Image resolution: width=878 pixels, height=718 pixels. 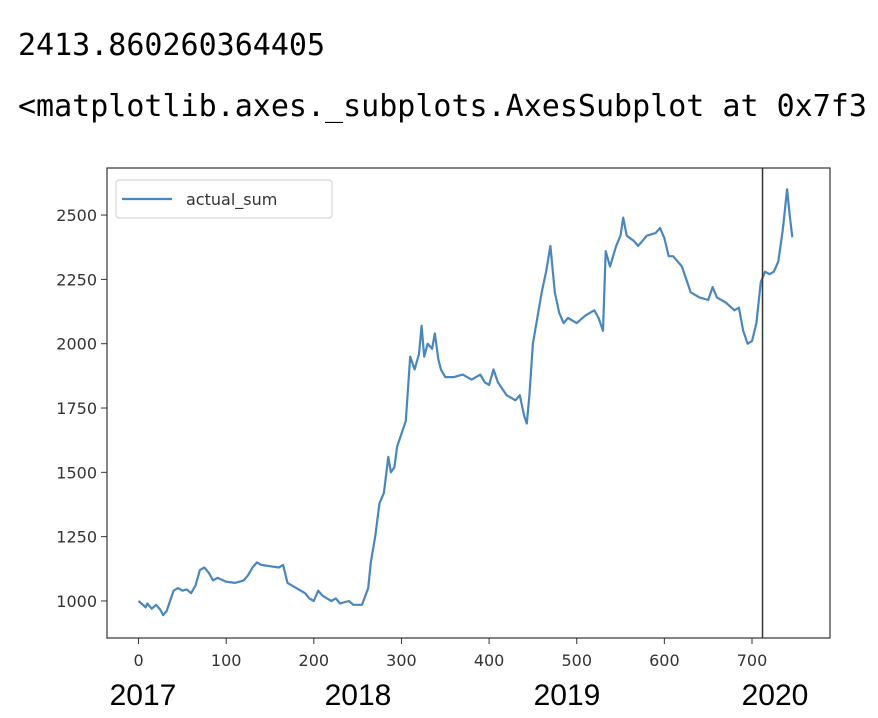 What do you see at coordinates (314, 660) in the screenshot?
I see `x-tick-label: 200` at bounding box center [314, 660].